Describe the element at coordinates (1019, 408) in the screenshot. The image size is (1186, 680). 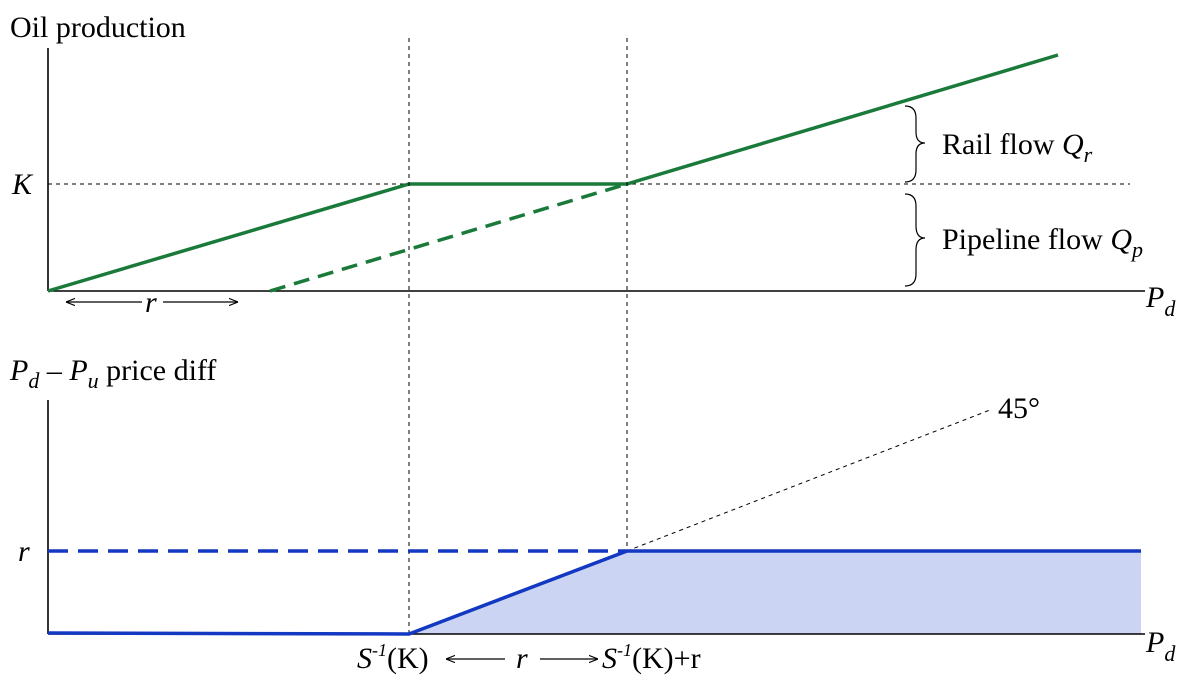
I see `forty-five-degree-label: 45°` at that location.